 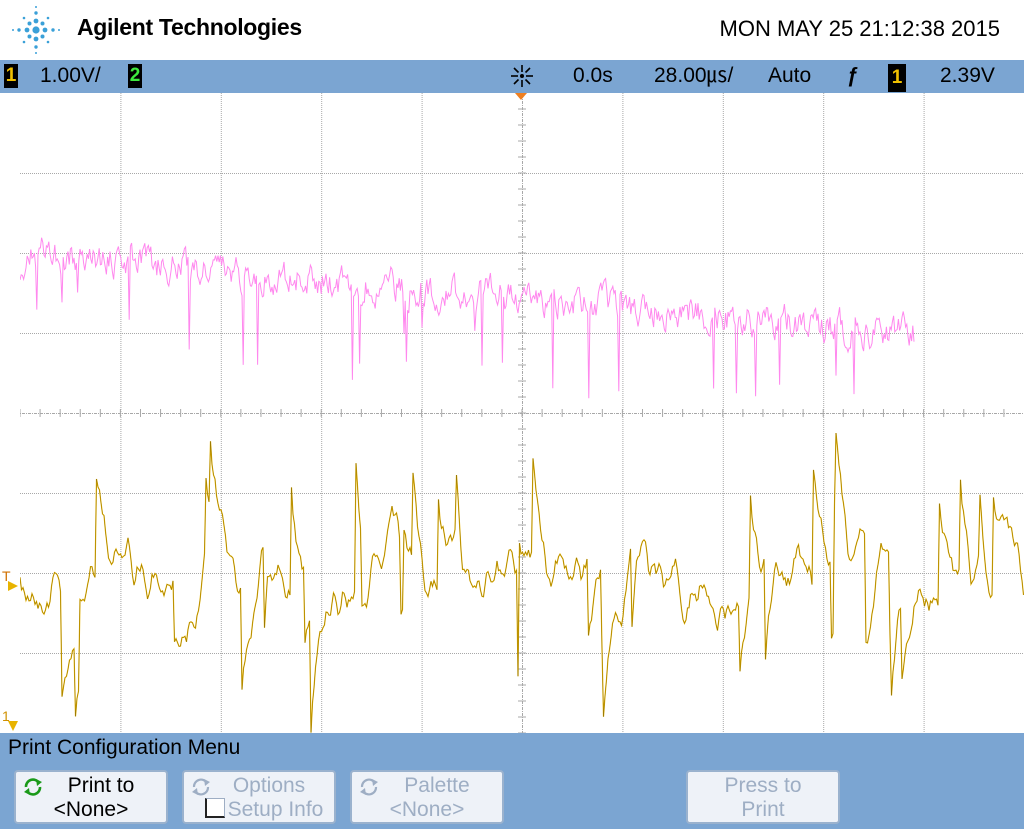 I want to click on palette-value: <None>, so click(x=427, y=809).